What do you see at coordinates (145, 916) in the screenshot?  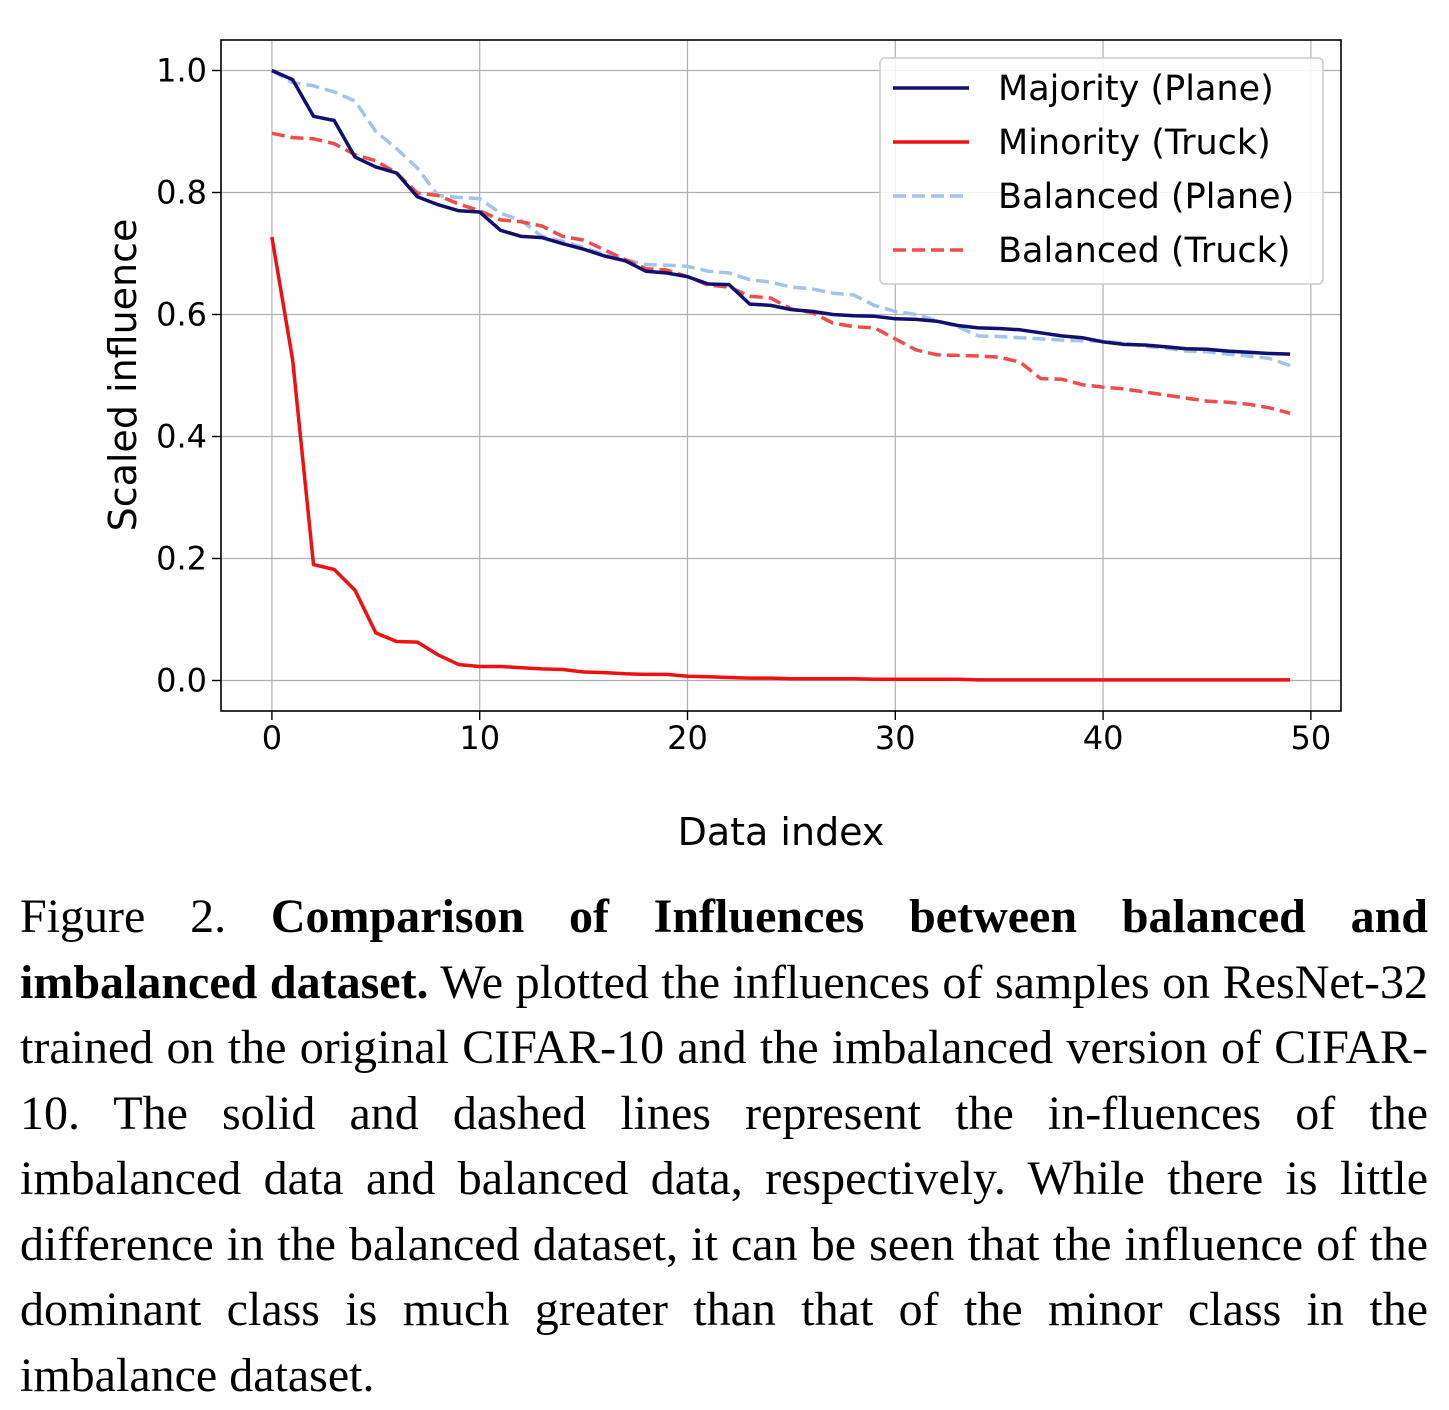 I see `caption-prefix: Figure 2.` at bounding box center [145, 916].